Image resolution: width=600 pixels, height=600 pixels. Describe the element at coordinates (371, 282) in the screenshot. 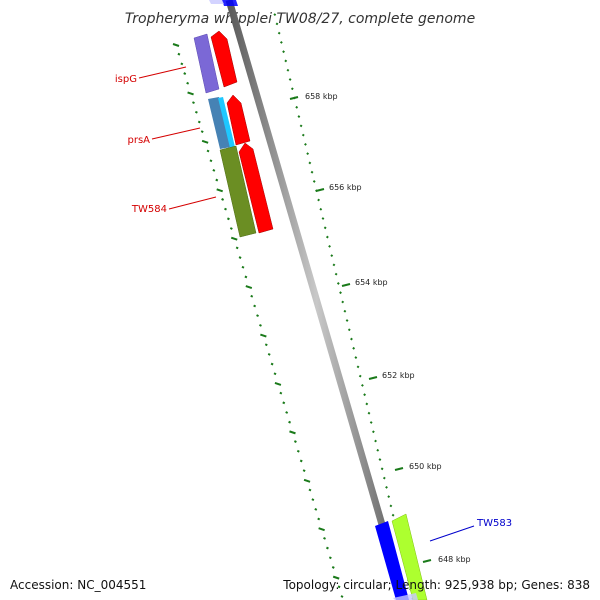

I see `tick-label-654: 654 kbp` at that location.